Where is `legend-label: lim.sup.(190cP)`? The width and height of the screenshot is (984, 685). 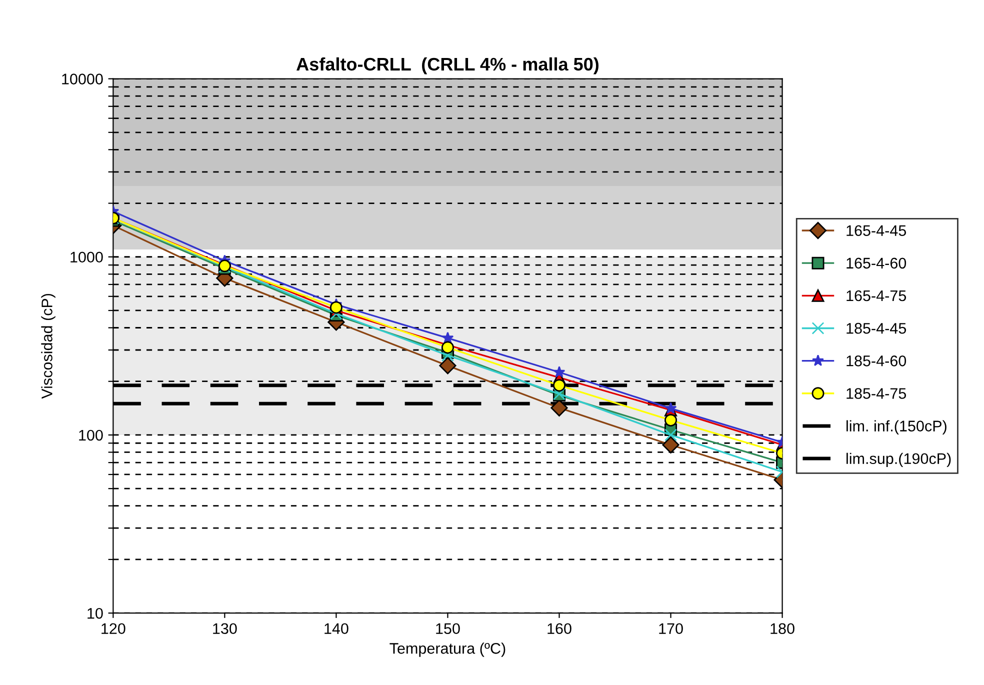
legend-label: lim.sup.(190cP) is located at coordinates (898, 460).